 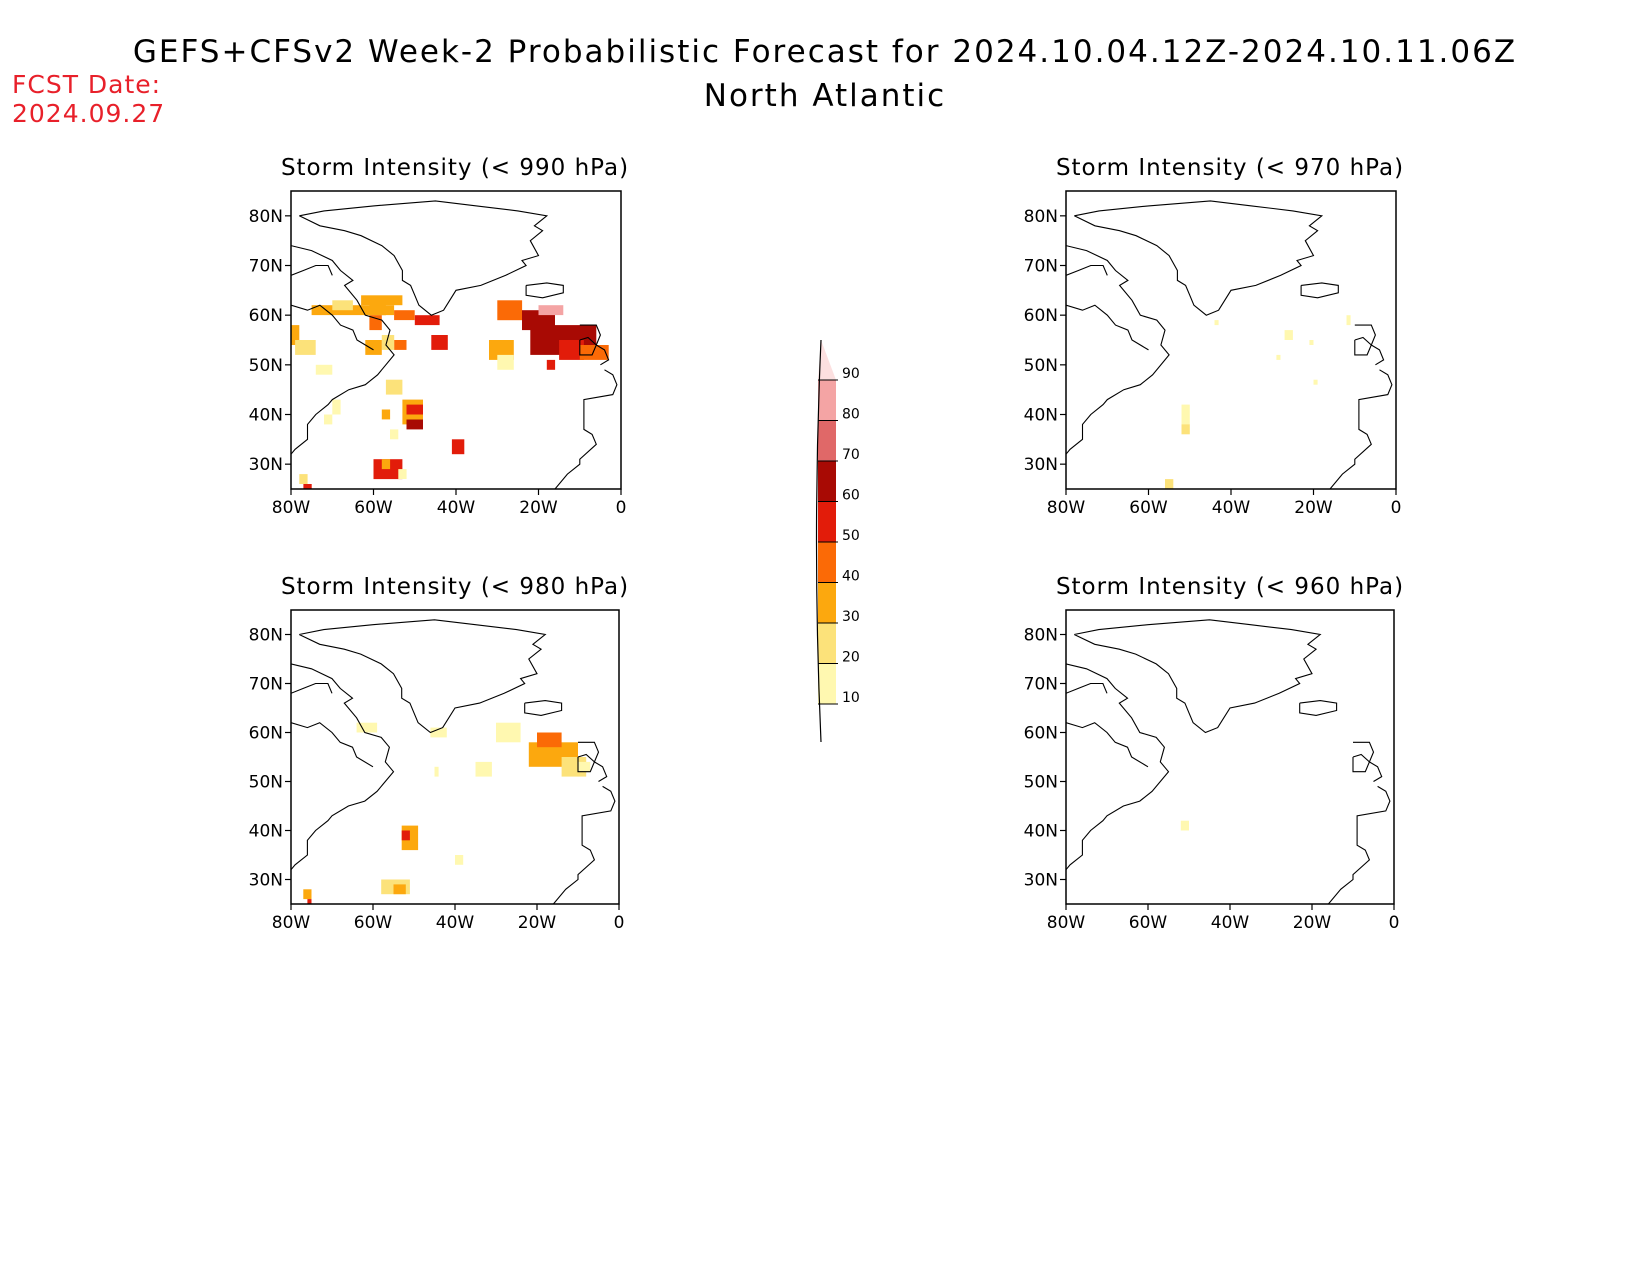 What do you see at coordinates (87, 84) in the screenshot?
I see `fcst-date-label: FCST Date:` at bounding box center [87, 84].